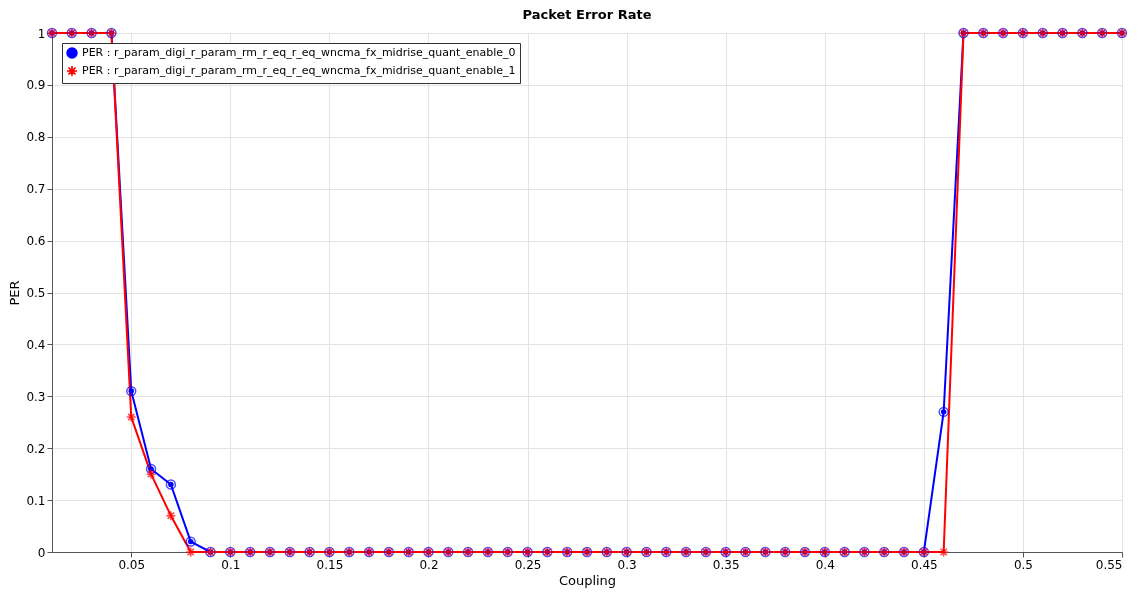 The height and width of the screenshot is (595, 1138). Describe the element at coordinates (587, 14) in the screenshot. I see `chart-title: Packet Error Rate` at that location.